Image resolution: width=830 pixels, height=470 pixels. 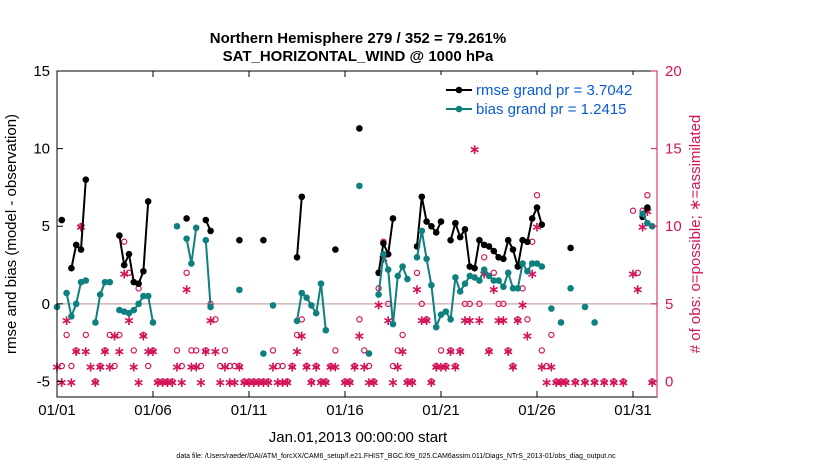 What do you see at coordinates (695, 234) in the screenshot?
I see `y-axis-right-label: # of obs: o=possible; ∗=assimilated` at bounding box center [695, 234].